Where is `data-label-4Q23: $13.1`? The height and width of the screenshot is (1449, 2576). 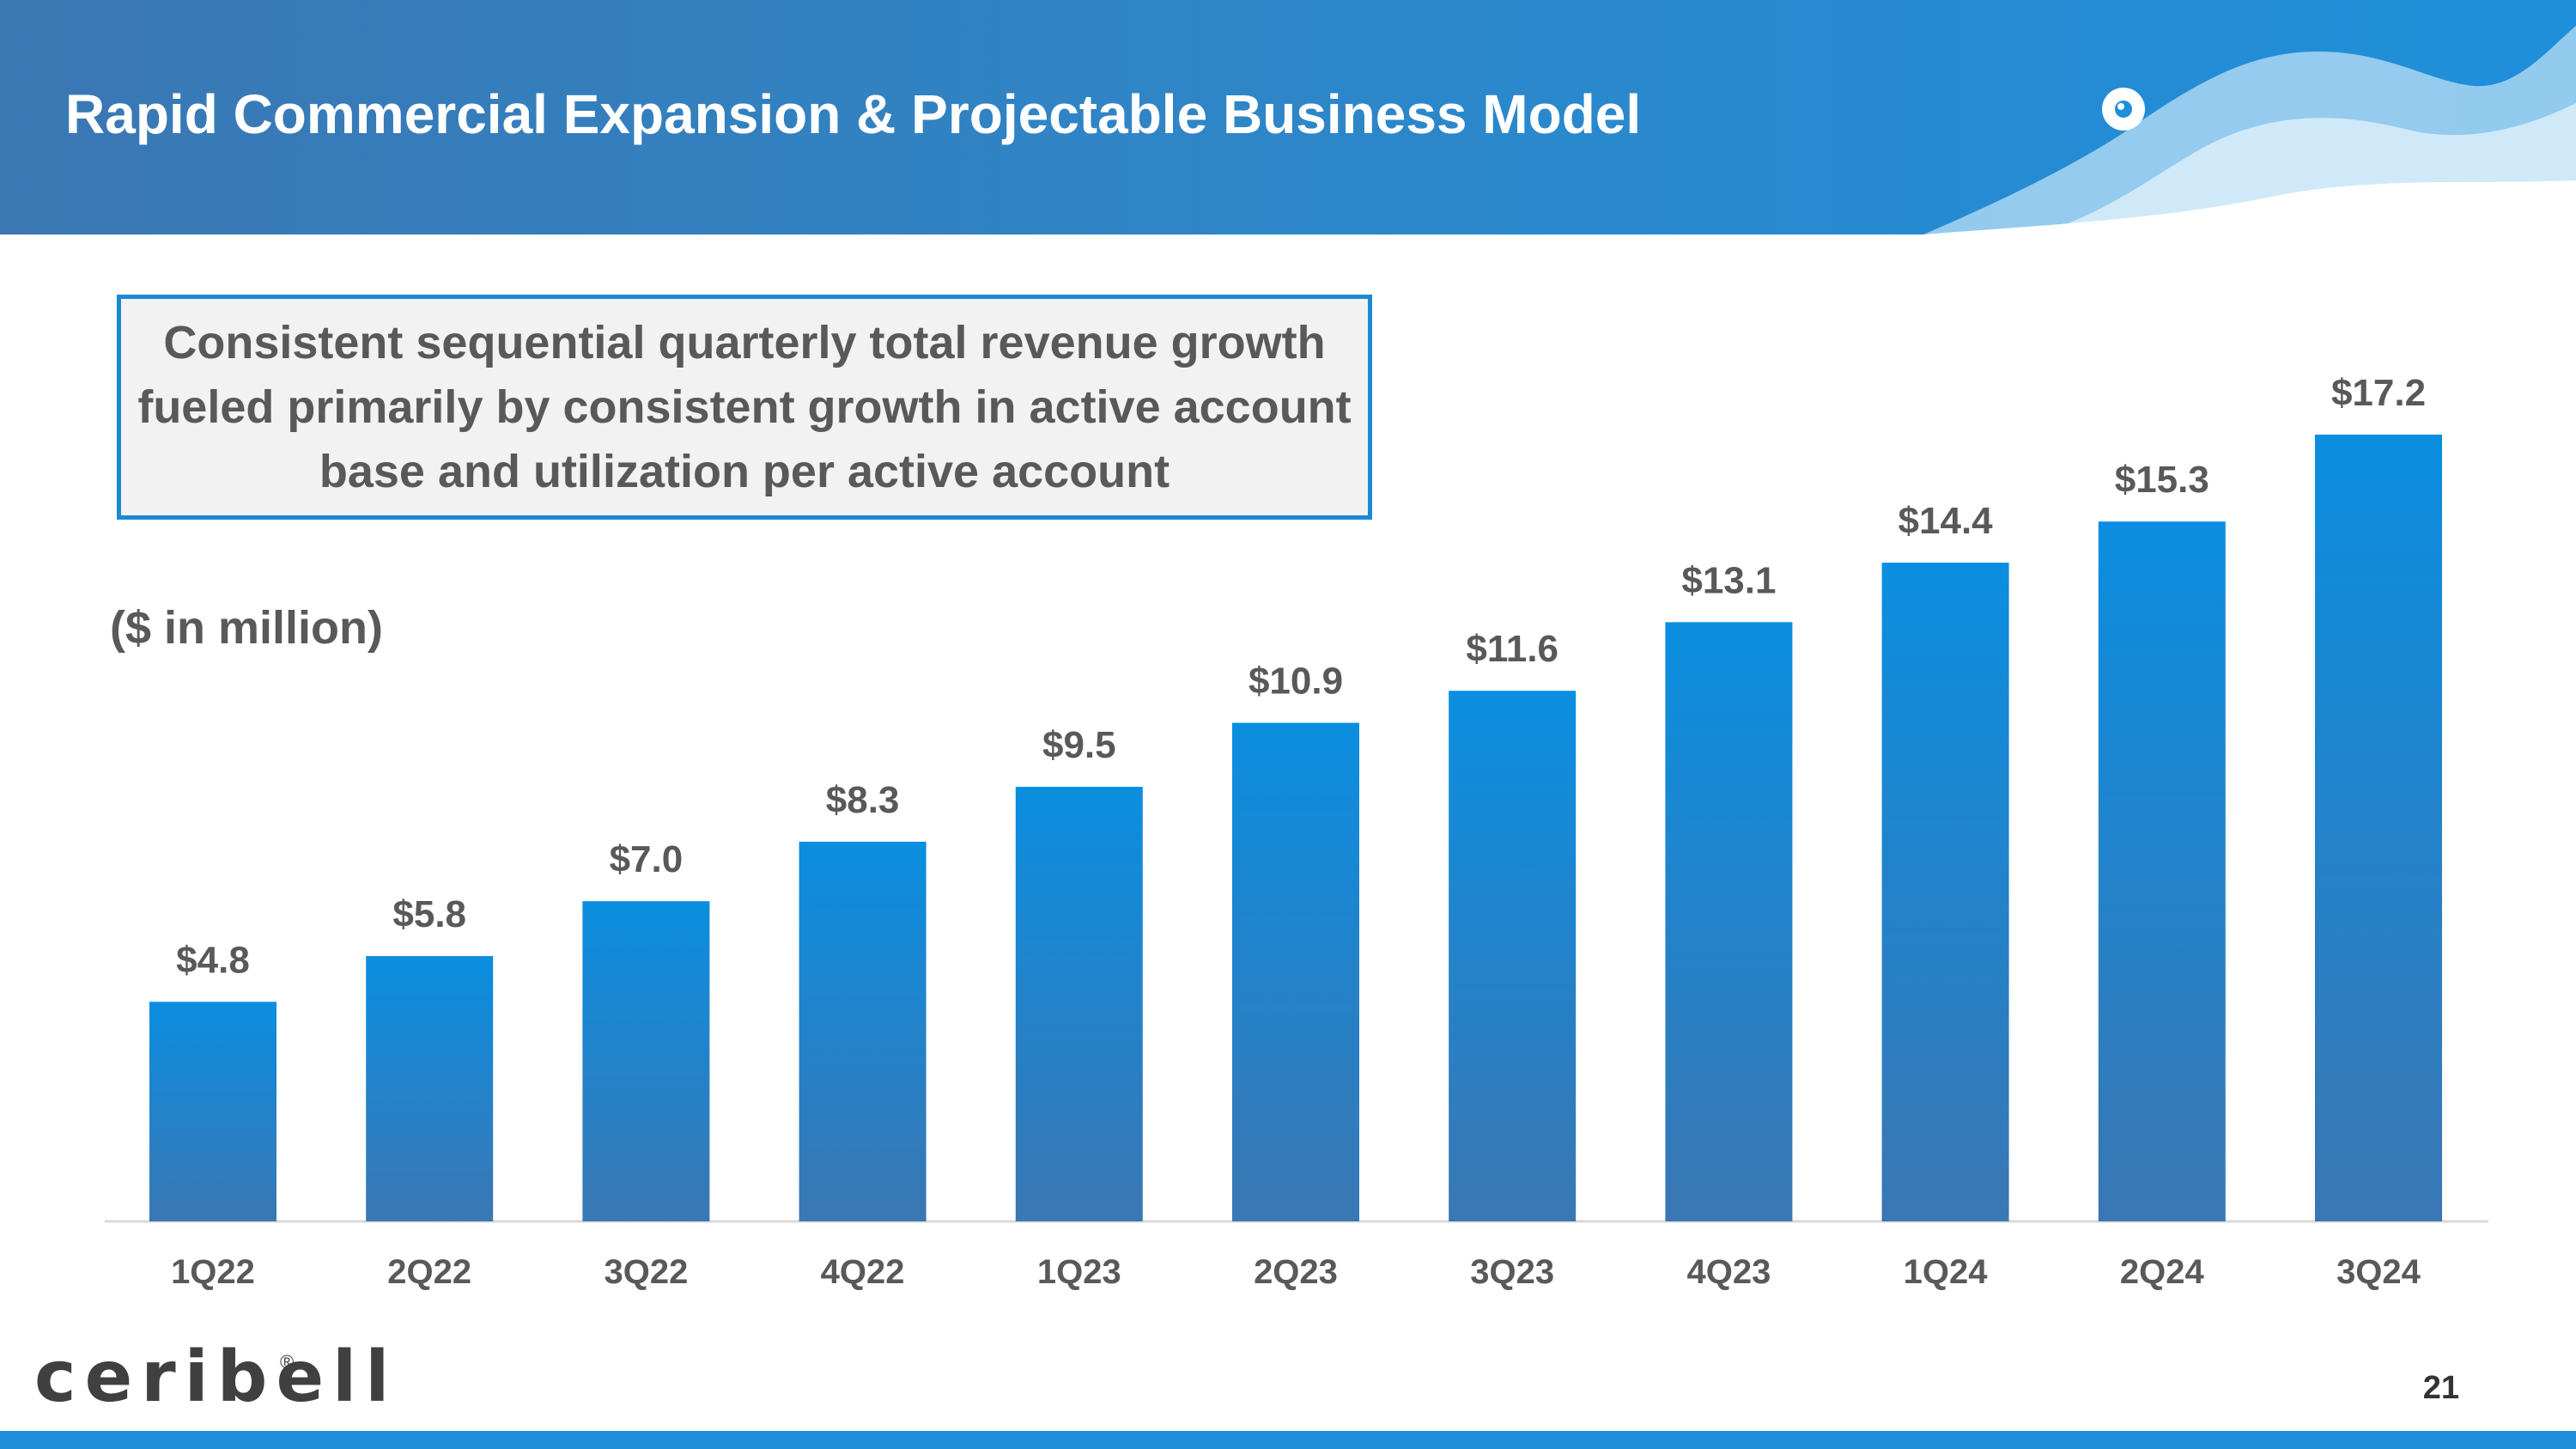 data-label-4Q23: $13.1 is located at coordinates (1729, 580).